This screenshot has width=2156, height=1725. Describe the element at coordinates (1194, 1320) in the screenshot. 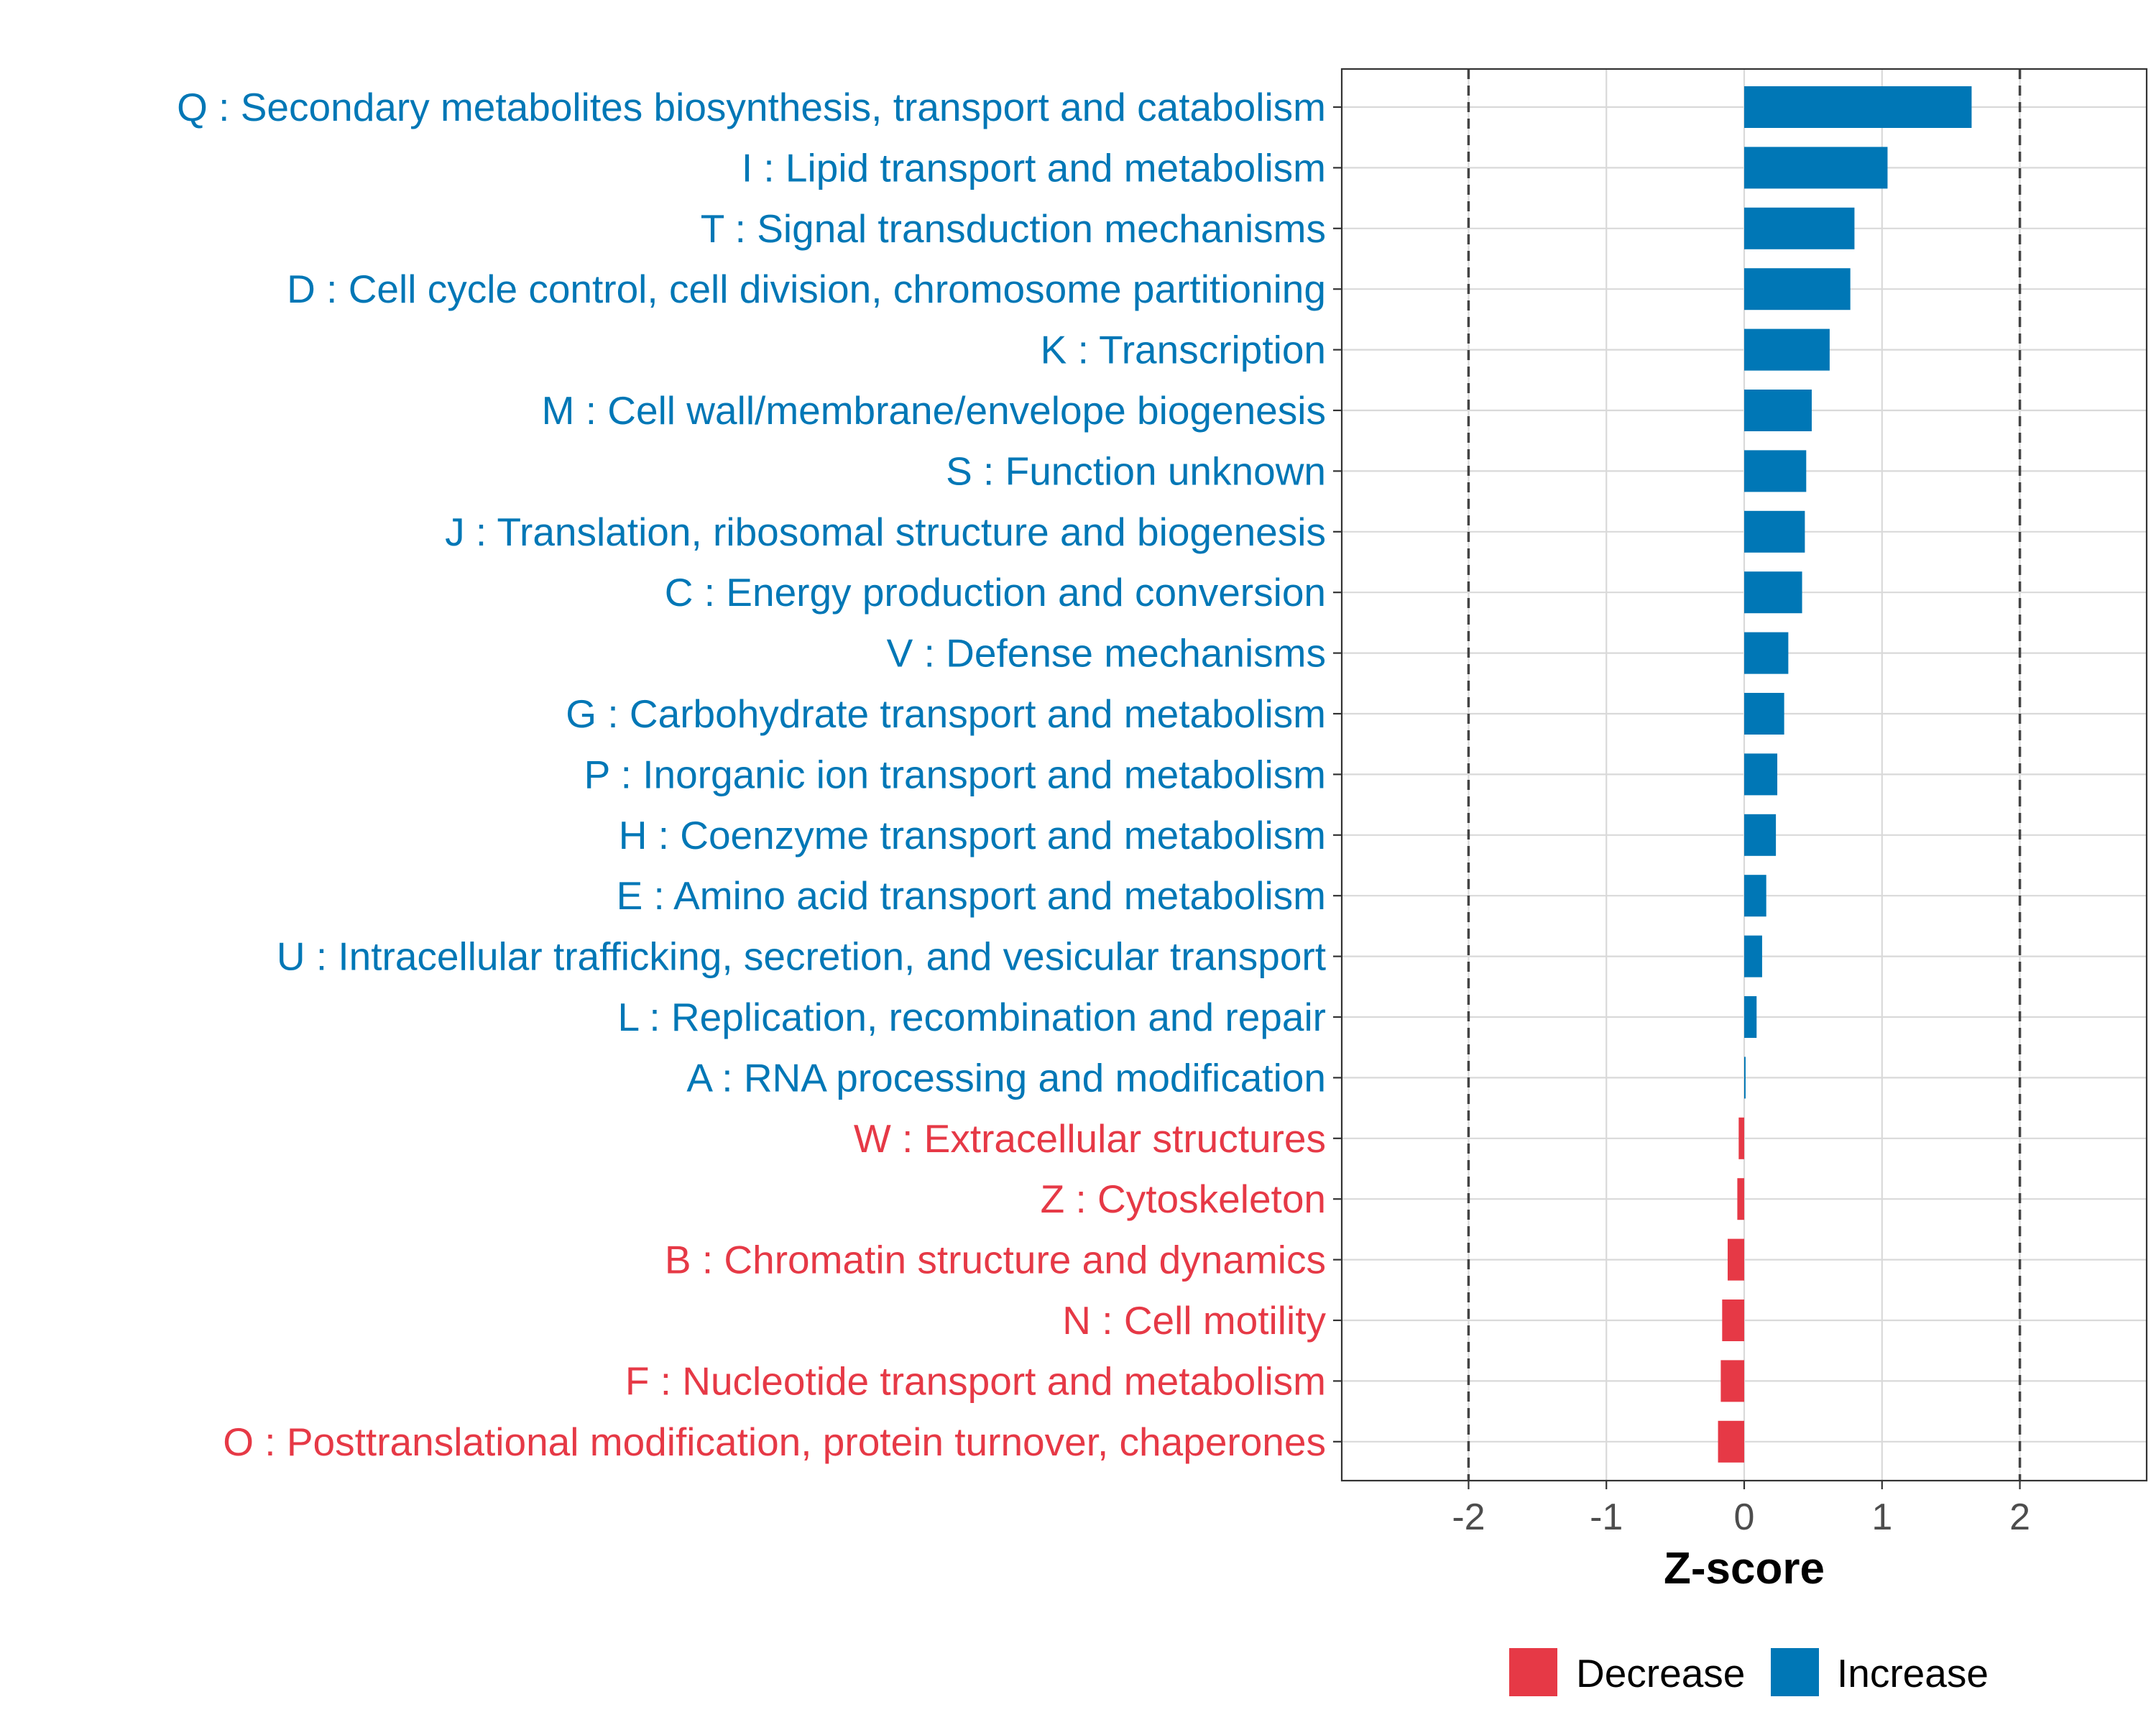

I see `category-label: N : Cell motility` at that location.